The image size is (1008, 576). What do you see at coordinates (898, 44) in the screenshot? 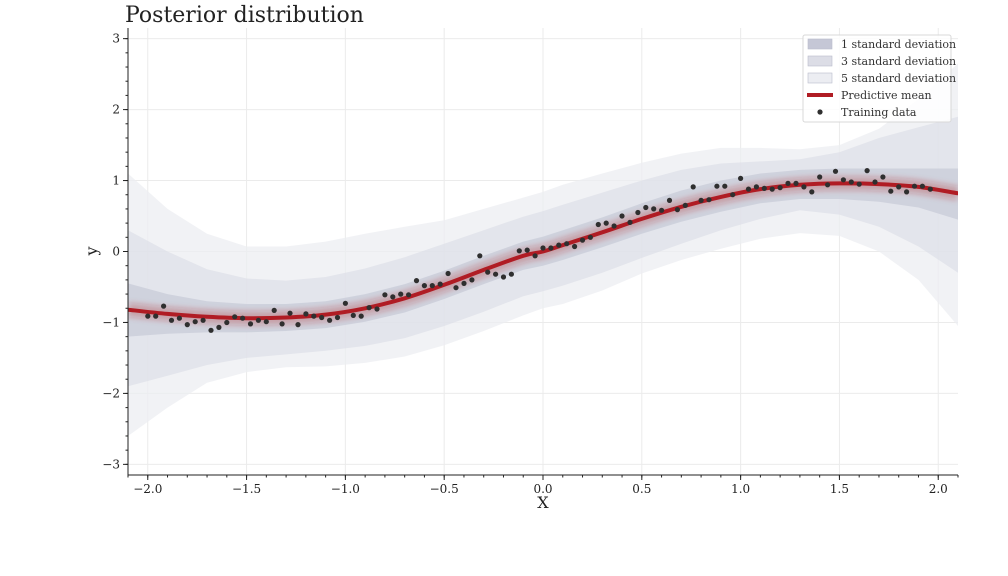
I see `legend-label-1-standard-deviation: 1 standard deviation` at bounding box center [898, 44].